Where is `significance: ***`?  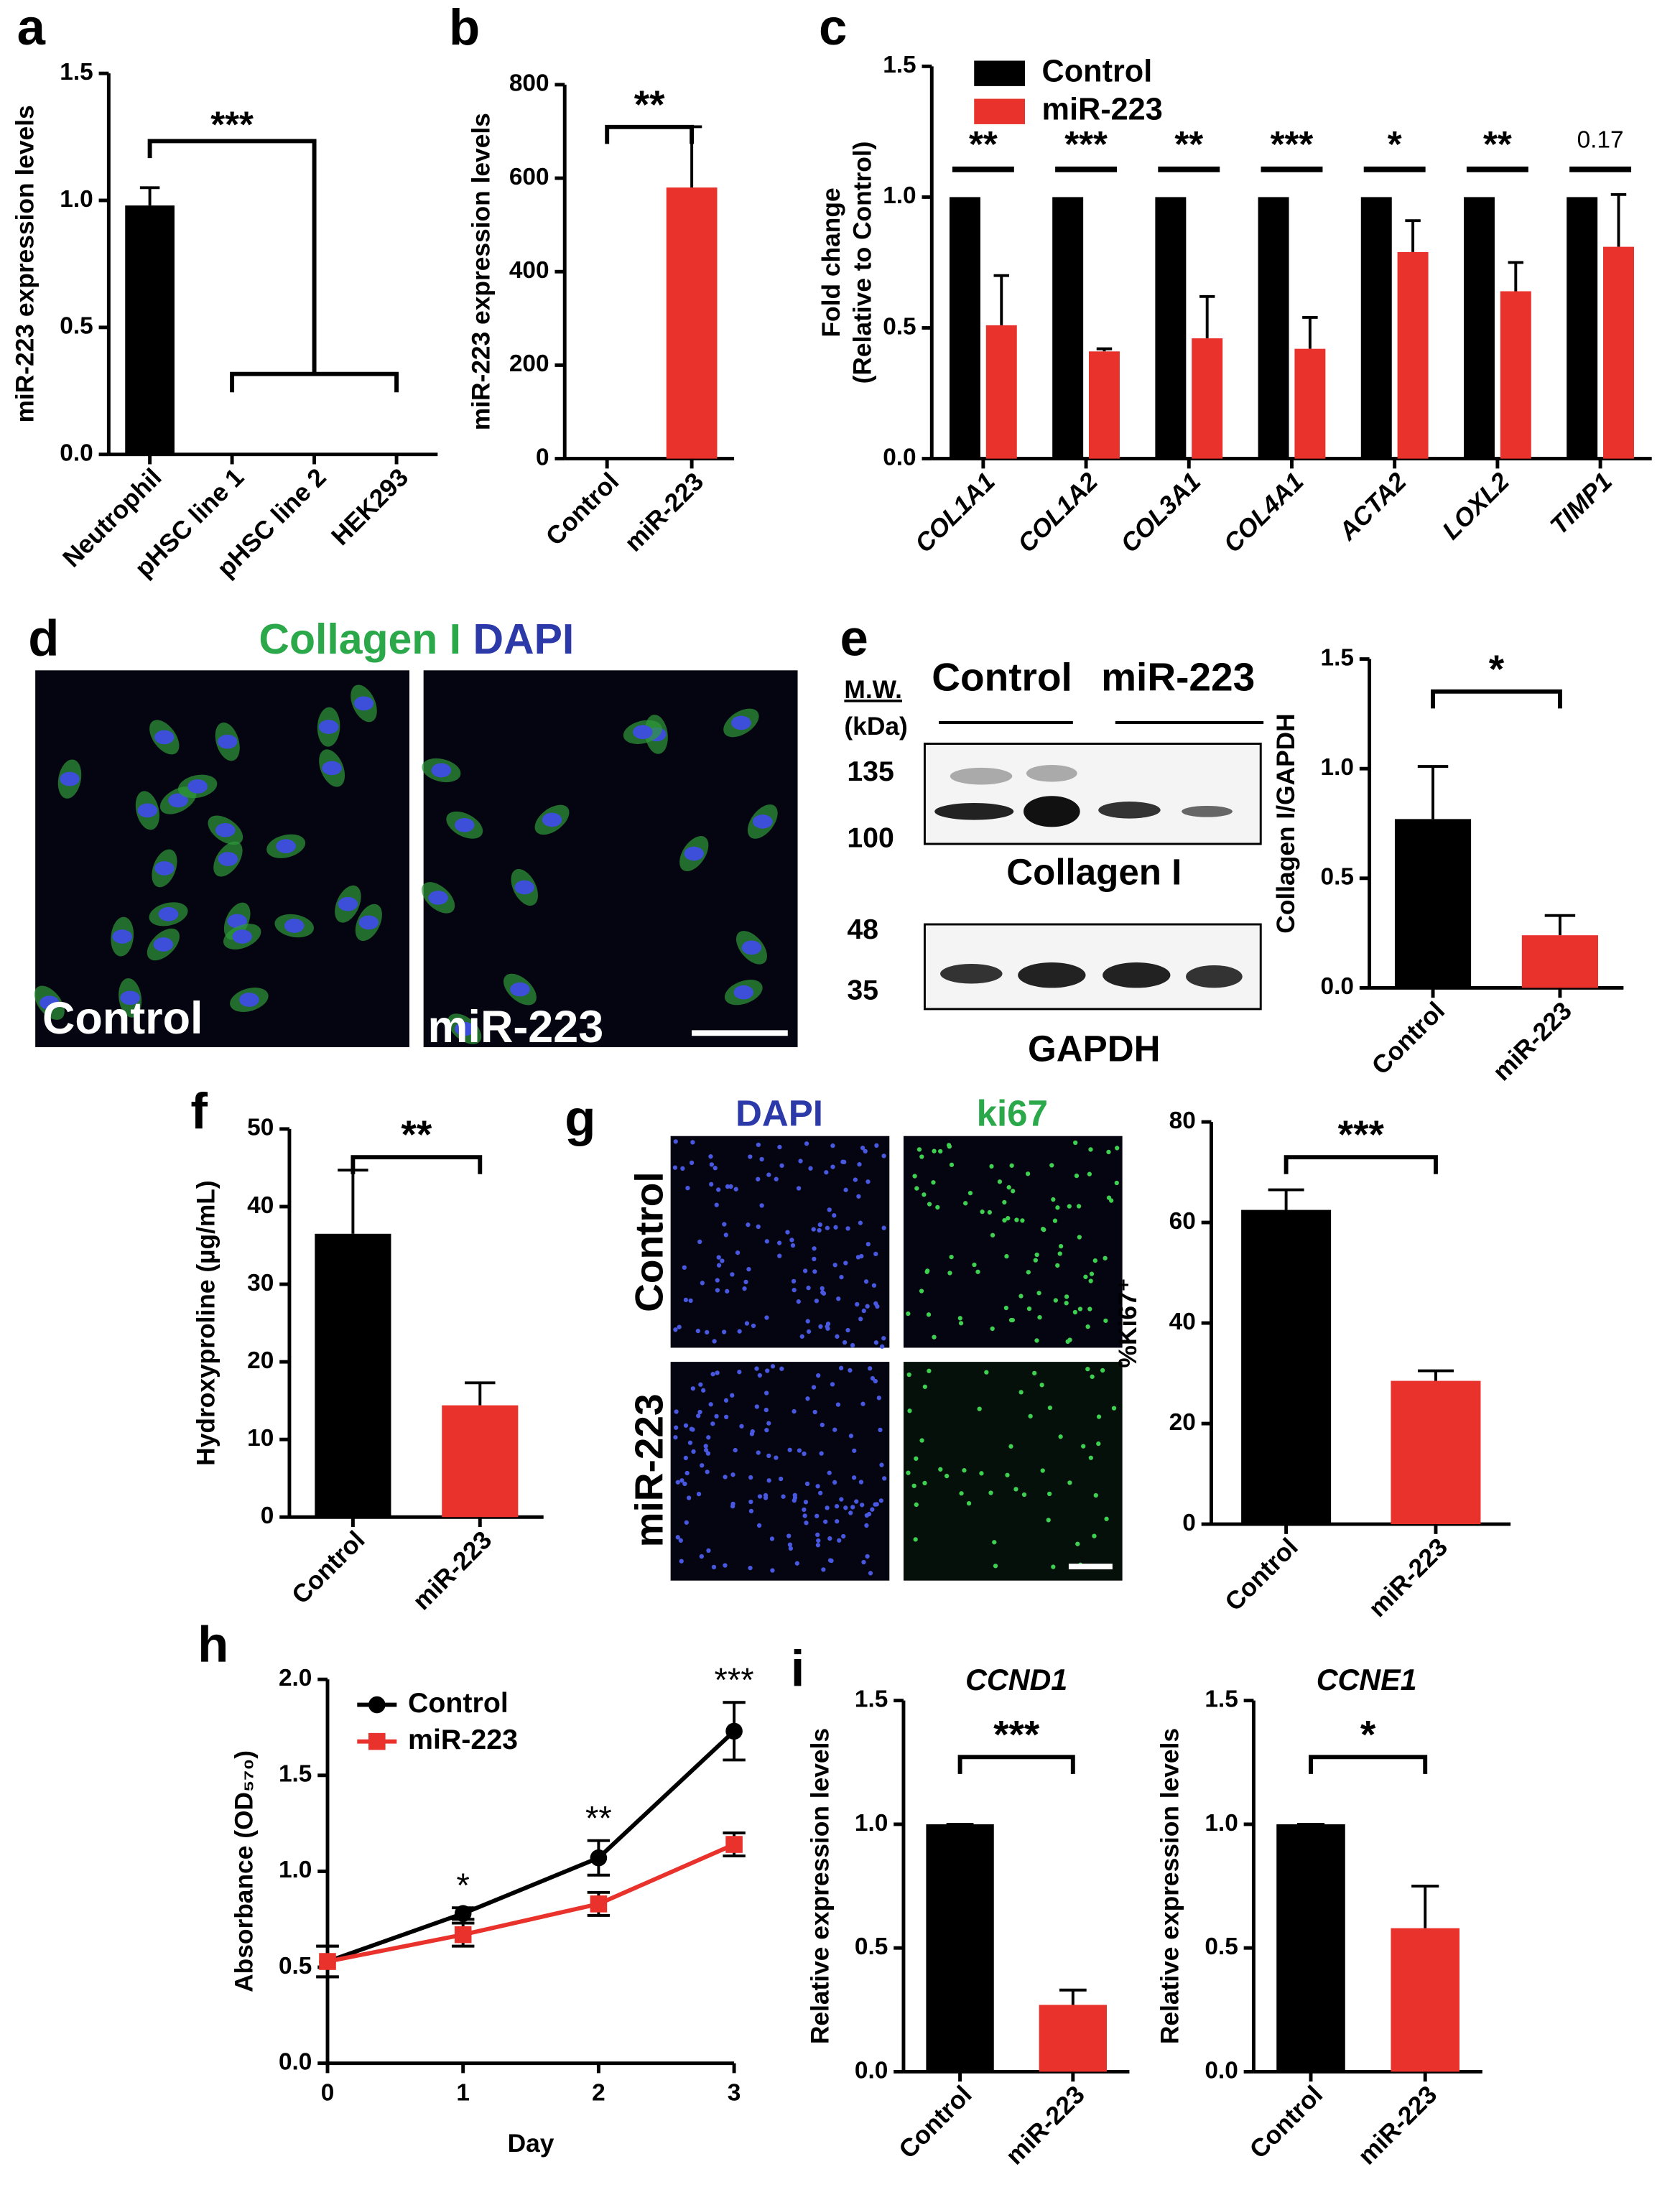
significance: *** is located at coordinates (1361, 1134).